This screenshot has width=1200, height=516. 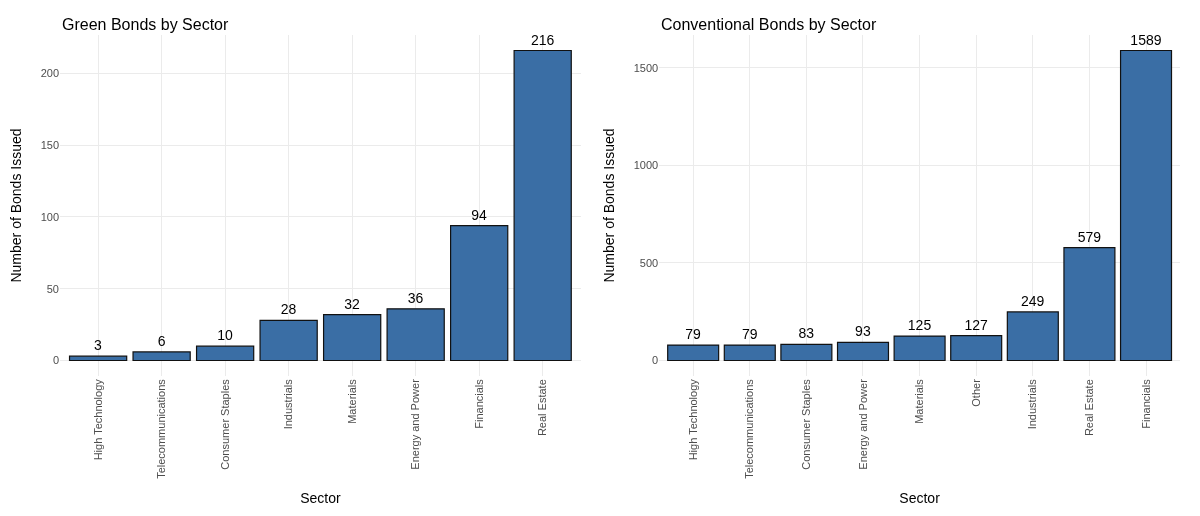 I want to click on data-label: 249, so click(x=1033, y=300).